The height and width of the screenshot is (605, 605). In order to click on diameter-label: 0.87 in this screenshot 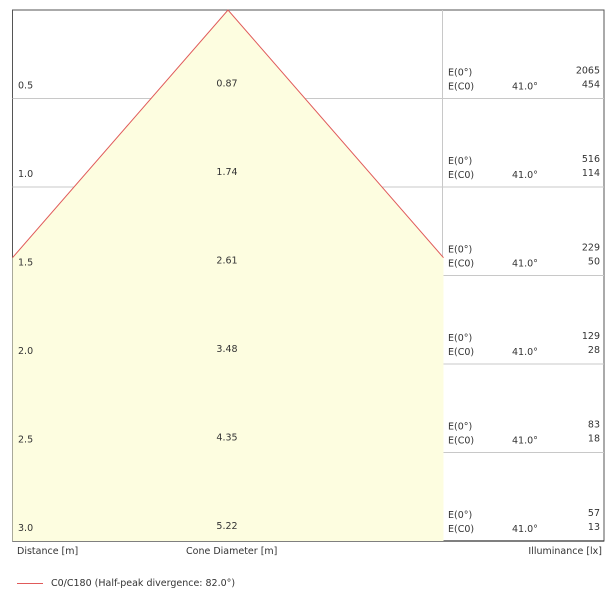, I will do `click(226, 84)`.